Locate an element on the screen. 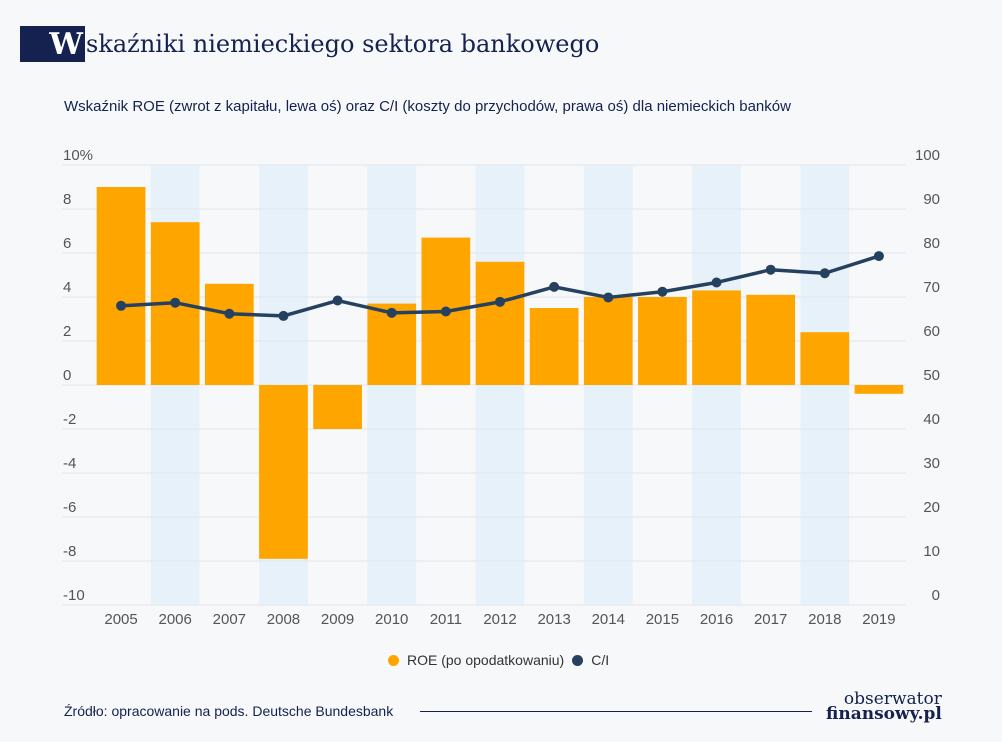 Image resolution: width=1002 pixels, height=742 pixels. legend-roe-label: ROE (po opodatkowaniu) is located at coordinates (486, 660).